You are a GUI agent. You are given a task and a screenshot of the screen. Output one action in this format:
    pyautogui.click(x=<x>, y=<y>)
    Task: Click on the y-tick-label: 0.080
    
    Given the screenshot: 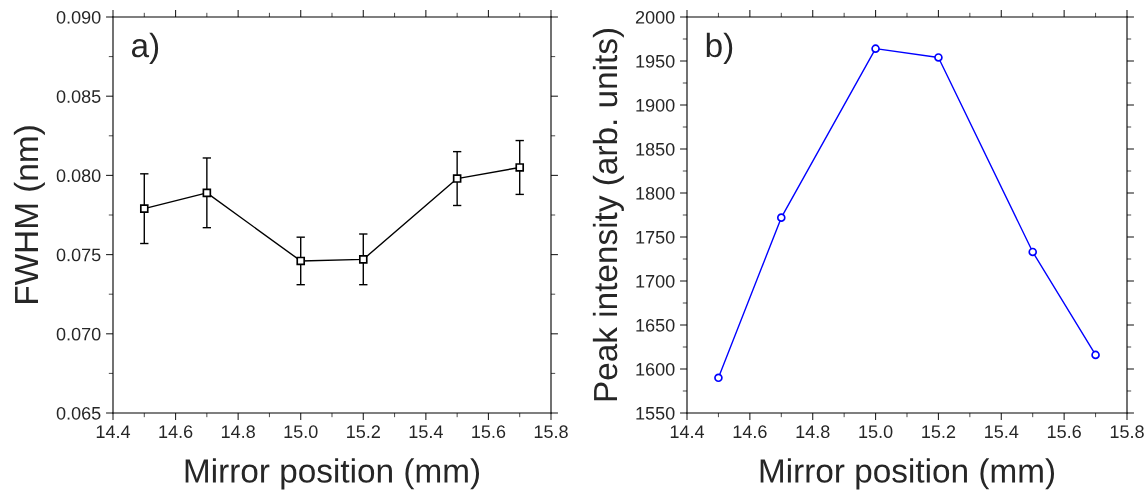 What is the action you would take?
    pyautogui.click(x=78, y=176)
    